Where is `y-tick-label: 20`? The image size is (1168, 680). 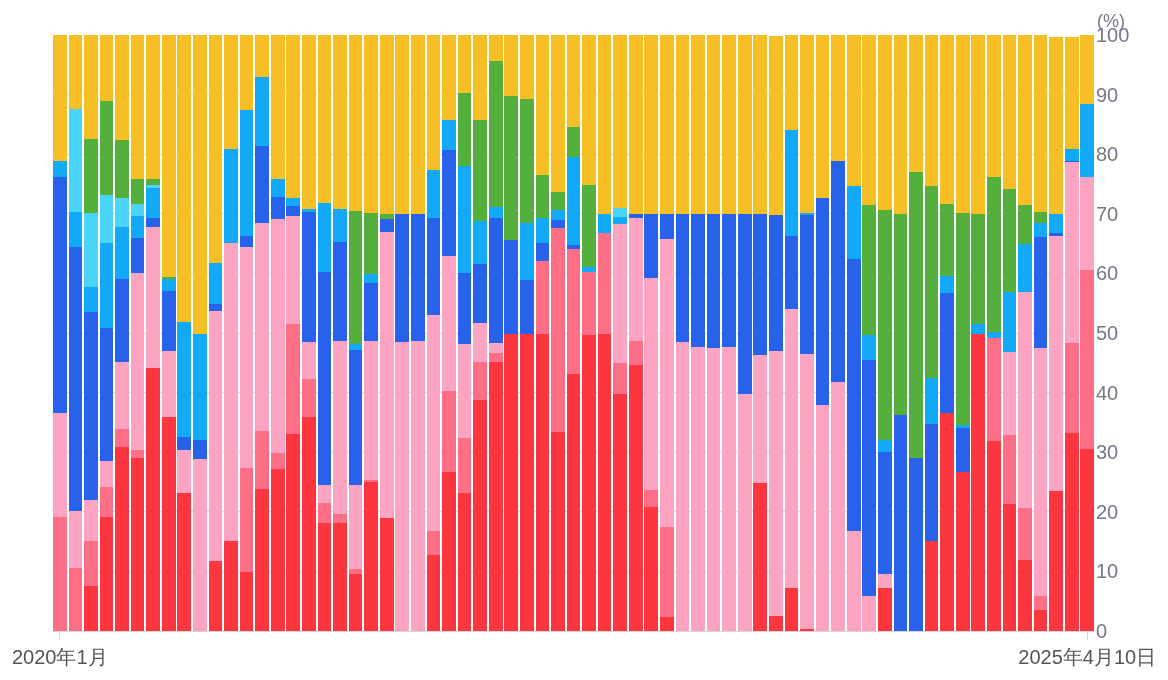
y-tick-label: 20 is located at coordinates (1107, 511).